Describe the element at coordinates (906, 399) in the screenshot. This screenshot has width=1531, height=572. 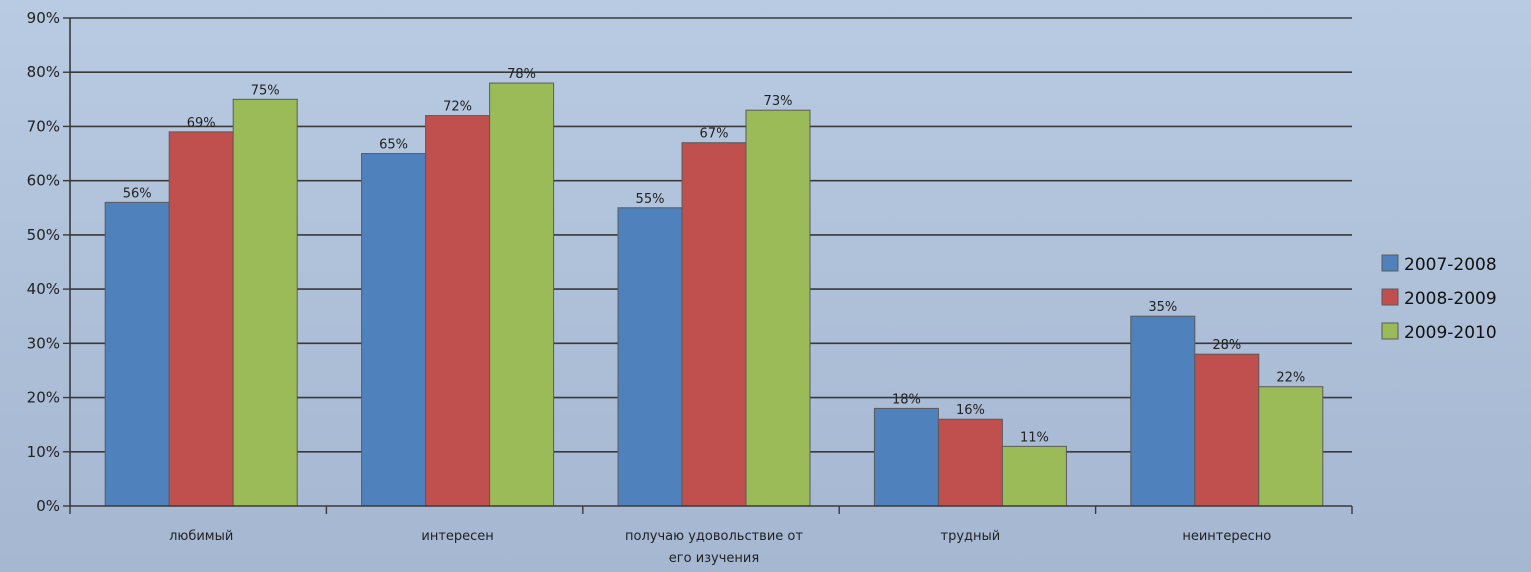
I see `data-label: 18%` at that location.